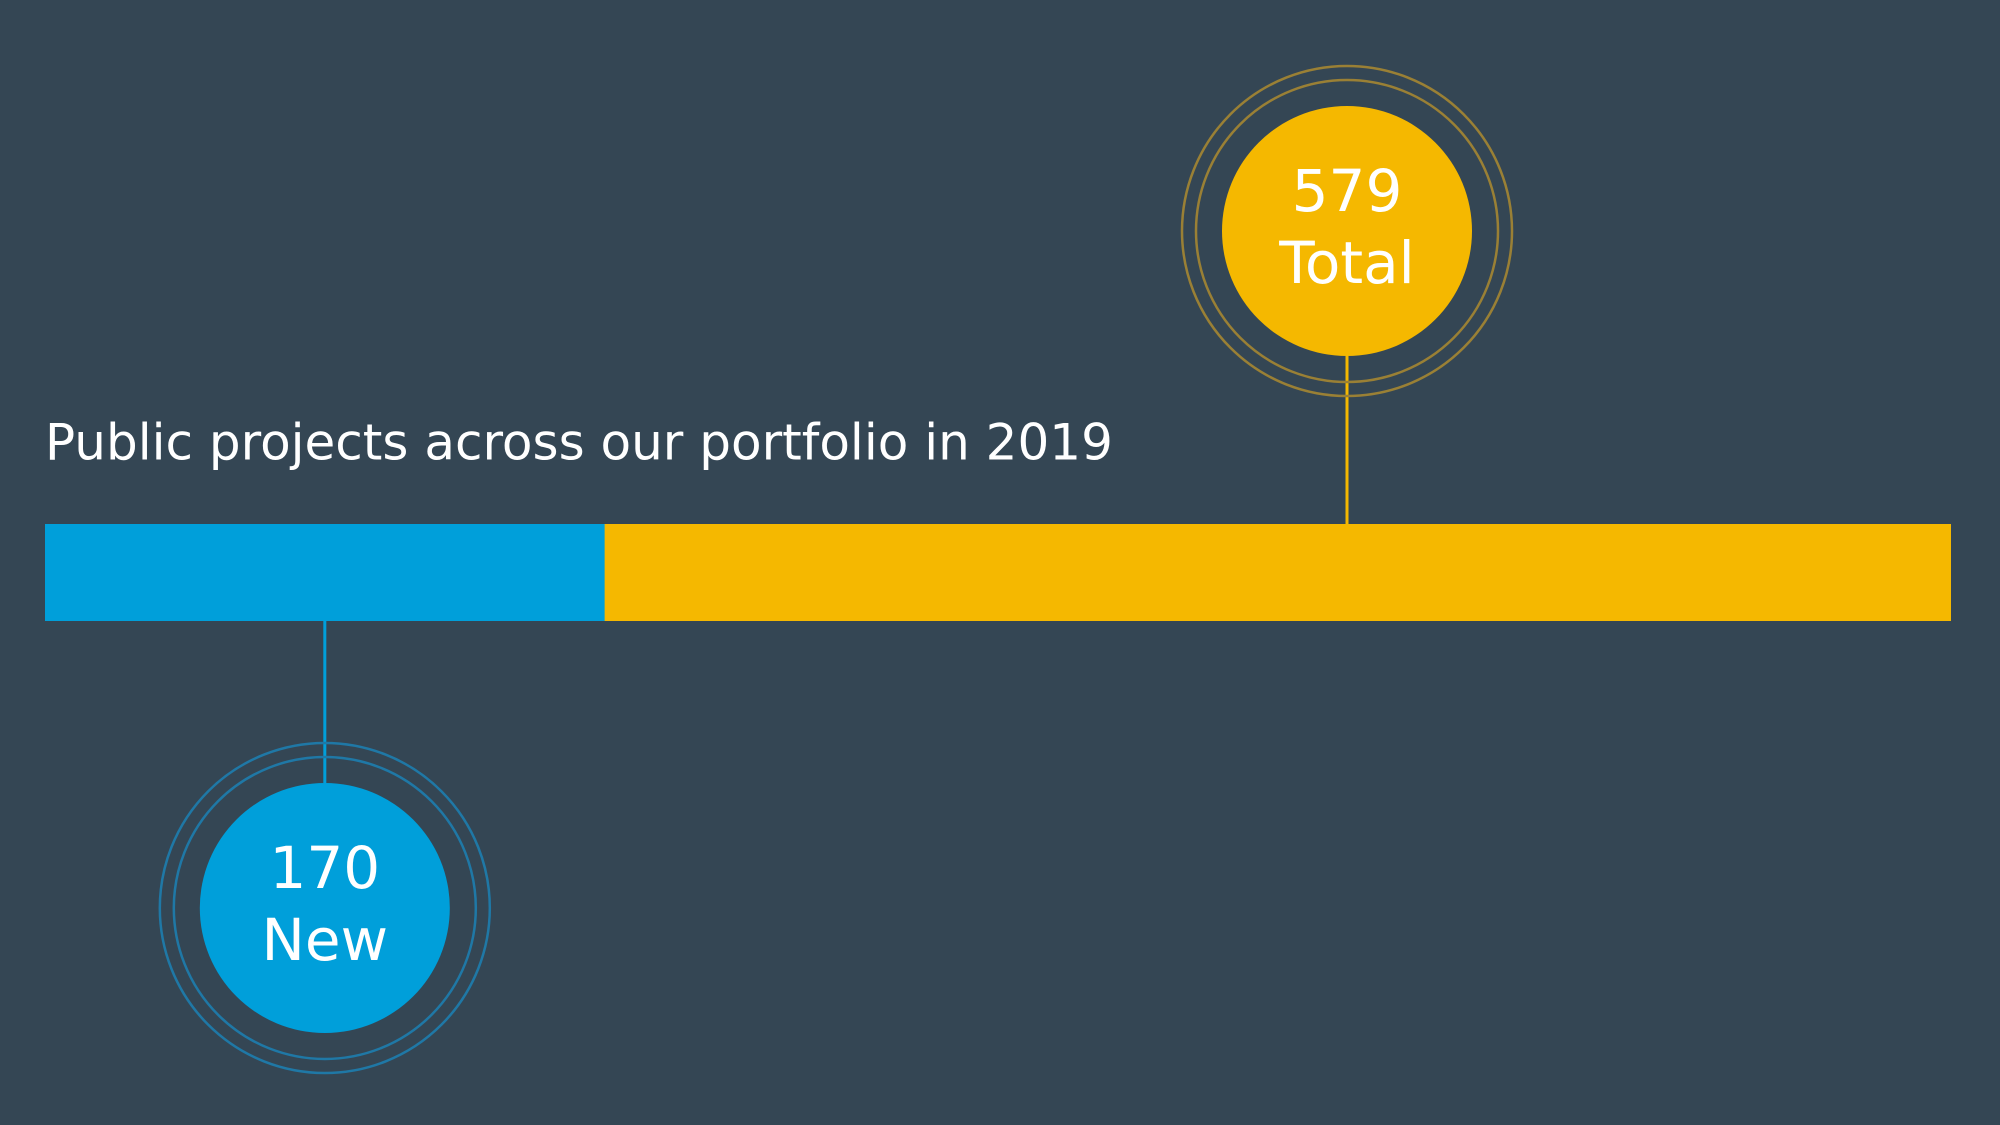  Describe the element at coordinates (325, 572) in the screenshot. I see `bar-new` at that location.